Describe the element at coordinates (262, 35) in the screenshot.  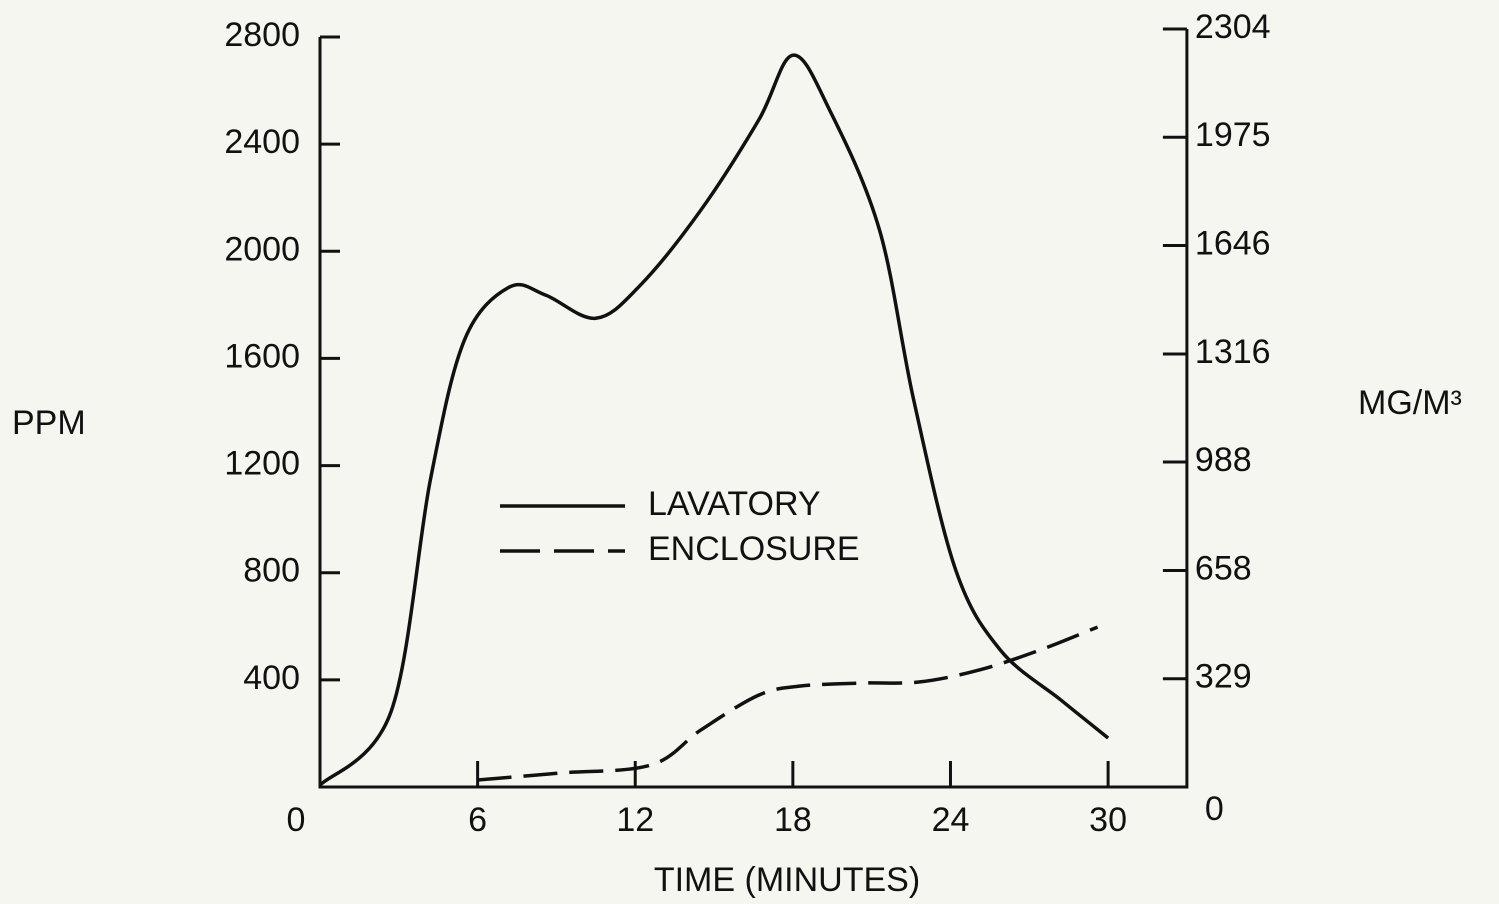
I see `y-tick-label: 2800` at that location.